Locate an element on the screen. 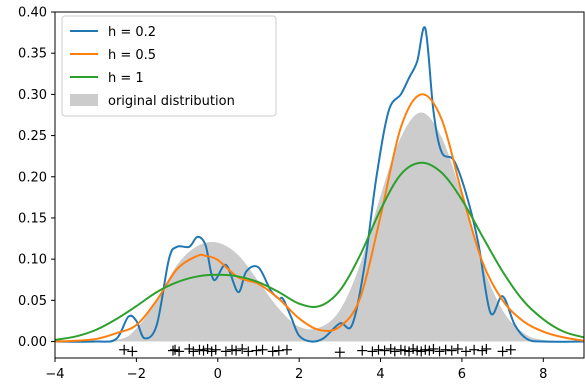 Image resolution: width=585 pixels, height=385 pixels. legend-label-h05: h = 0.5 is located at coordinates (132, 55).